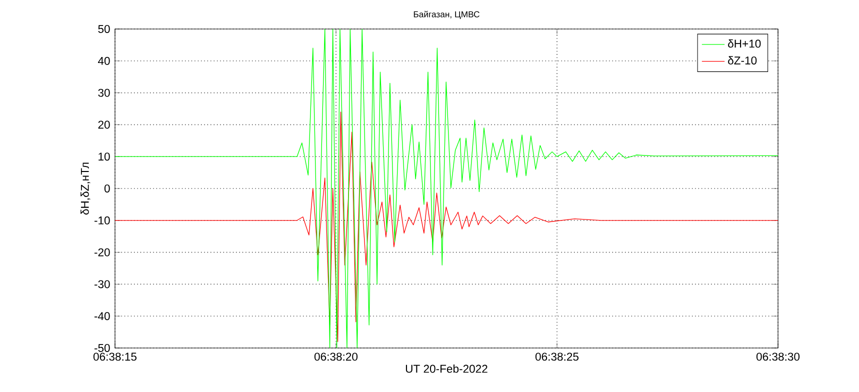  Describe the element at coordinates (85, 188) in the screenshot. I see `y-axis-title: δH,δZ,нТл` at that location.